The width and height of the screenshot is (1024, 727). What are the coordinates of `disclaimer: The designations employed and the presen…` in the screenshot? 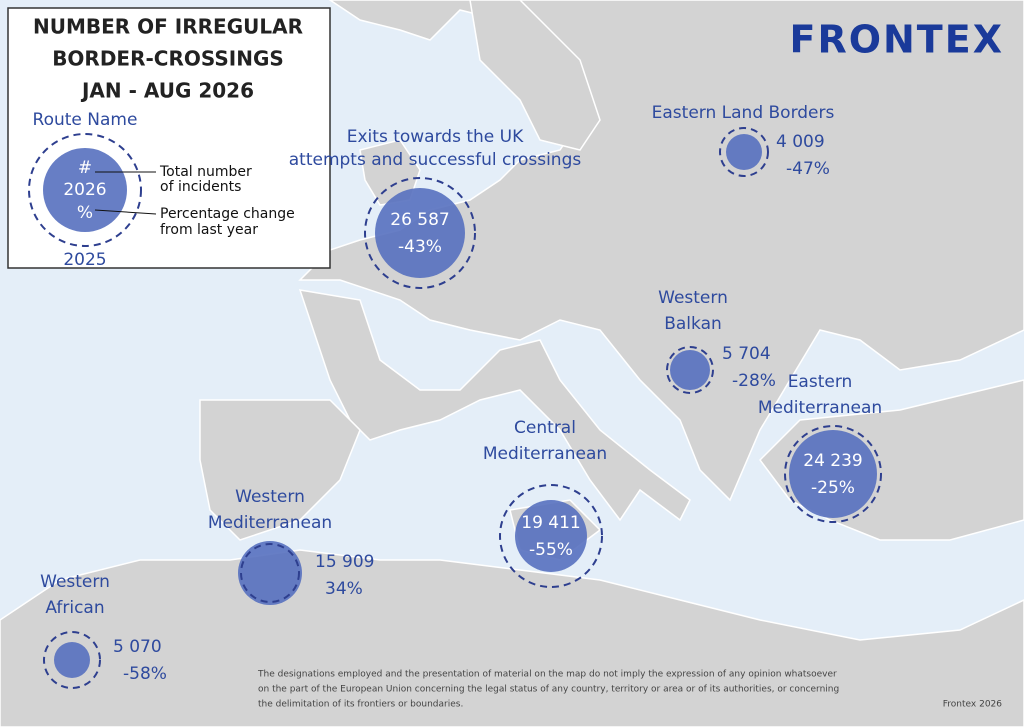 It's located at (547, 675).